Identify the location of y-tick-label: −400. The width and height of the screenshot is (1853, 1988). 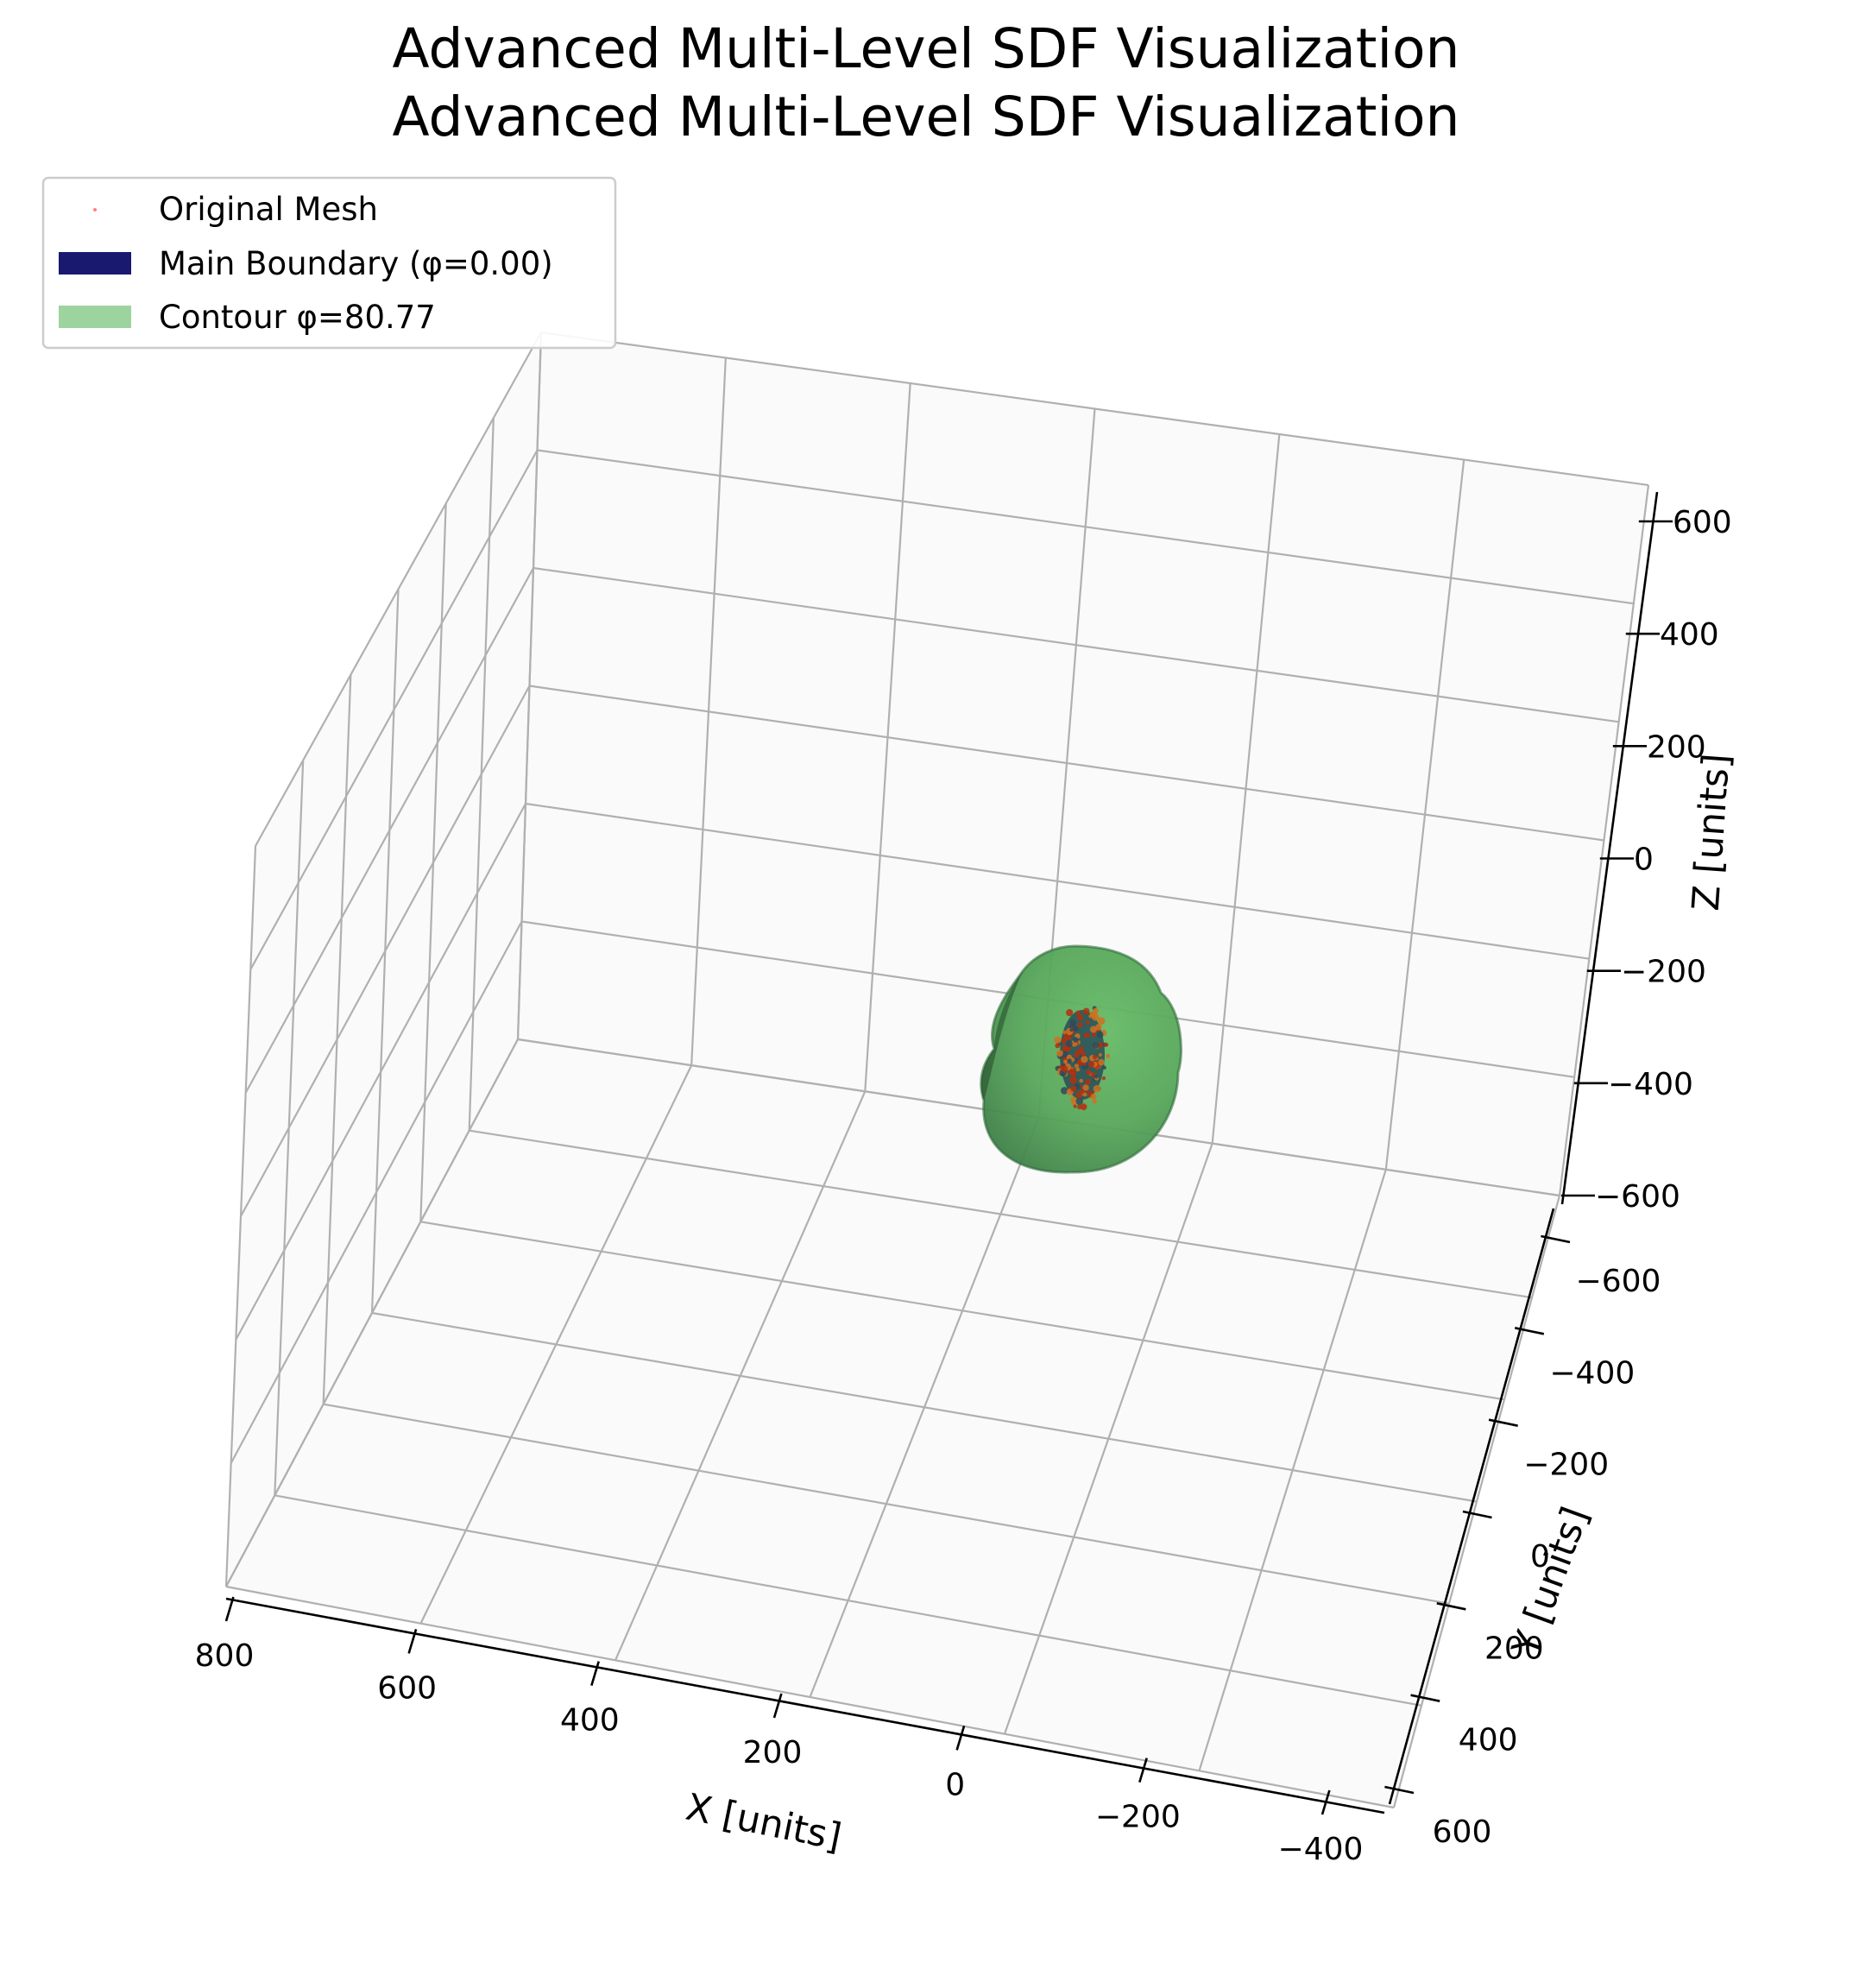
(1592, 1373).